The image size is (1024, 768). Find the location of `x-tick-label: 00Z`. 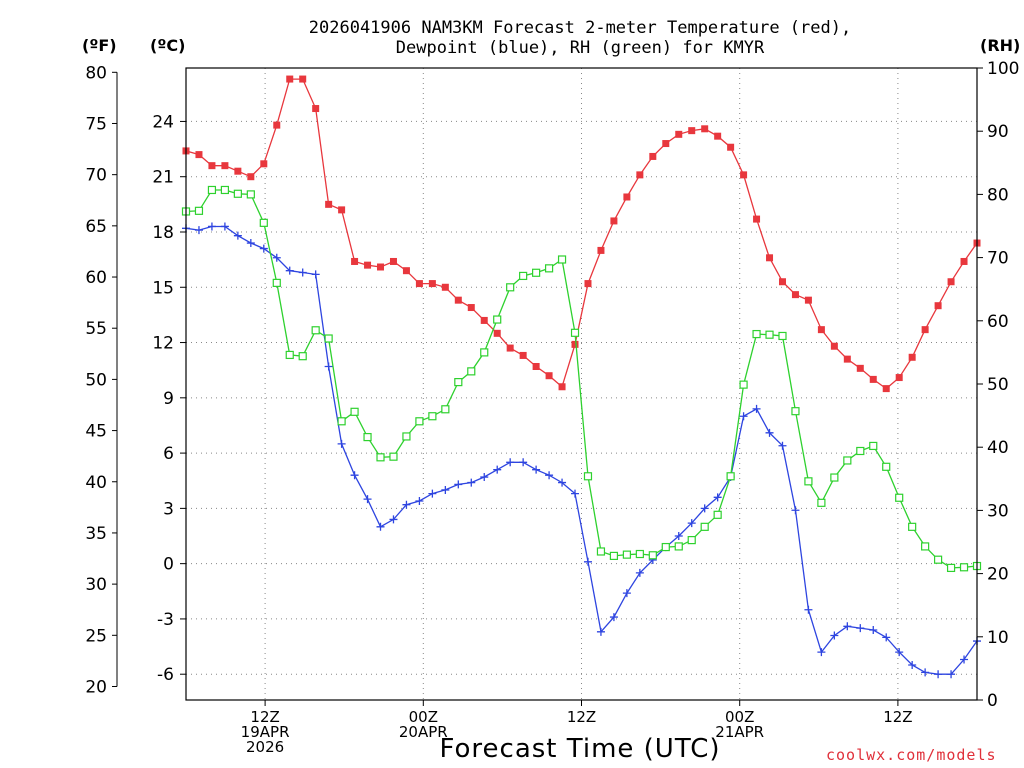

x-tick-label: 00Z is located at coordinates (739, 717).